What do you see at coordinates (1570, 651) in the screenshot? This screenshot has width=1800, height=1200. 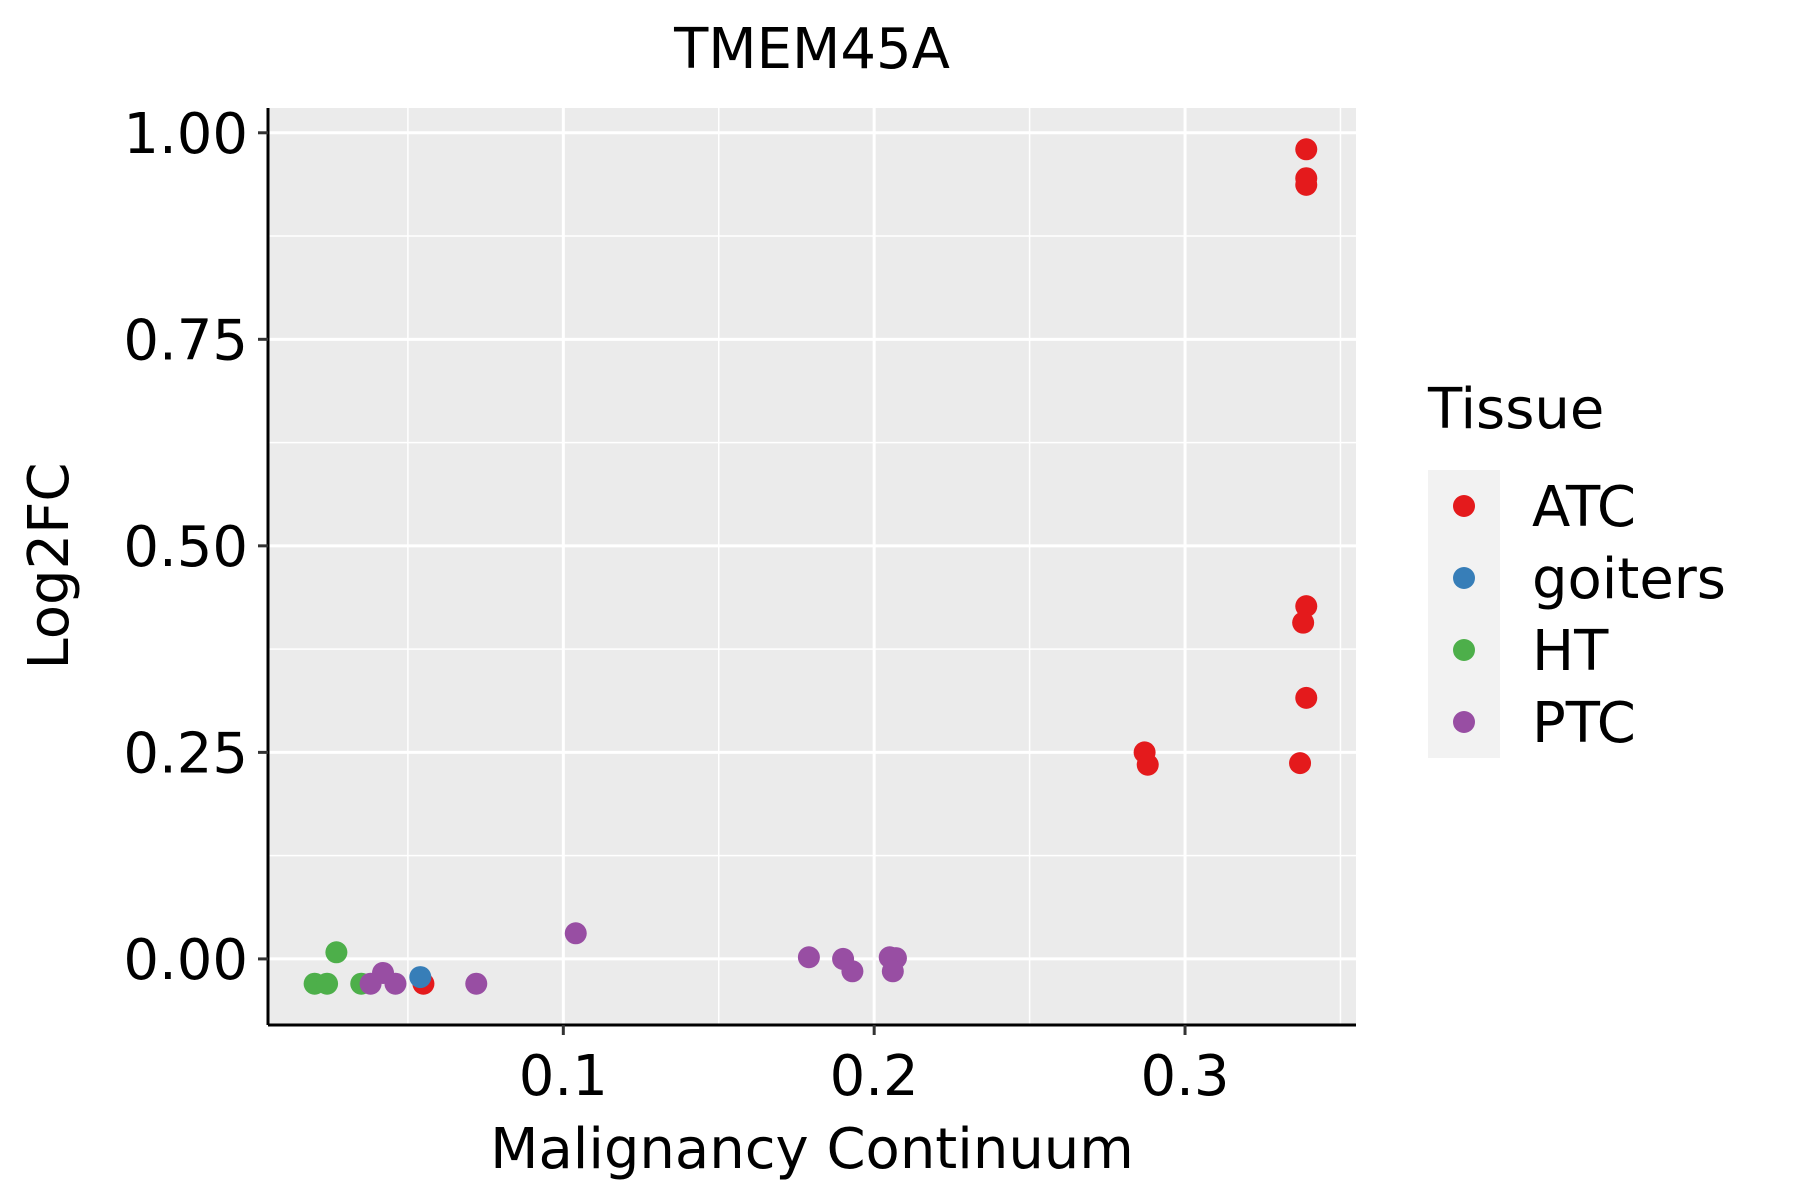 I see `legend-label-ht: HT` at bounding box center [1570, 651].